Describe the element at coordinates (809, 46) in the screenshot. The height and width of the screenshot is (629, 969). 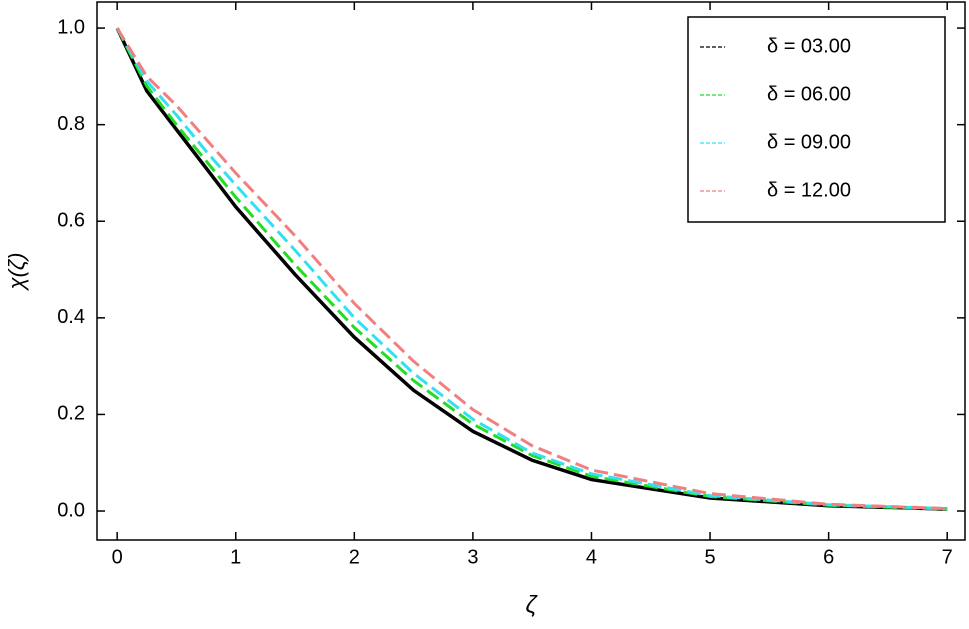
I see `legend-label: δ = 03.00` at that location.